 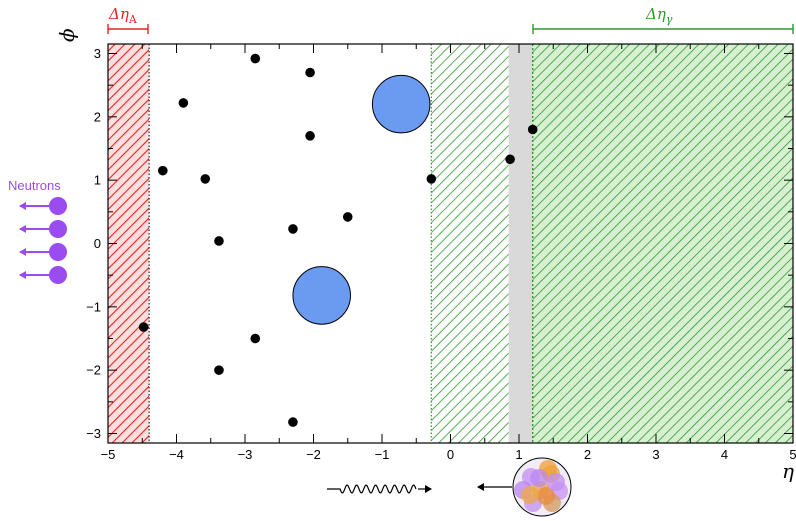 What do you see at coordinates (93, 433) in the screenshot?
I see `y-tick-label: −3` at bounding box center [93, 433].